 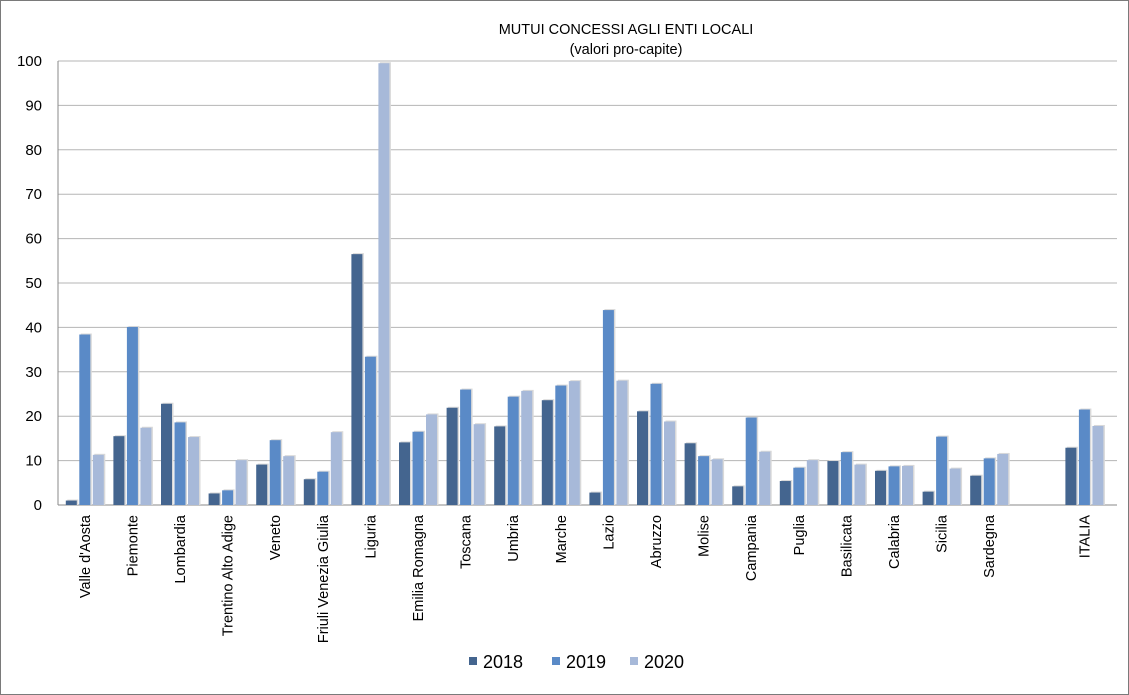 What do you see at coordinates (33, 239) in the screenshot?
I see `y-tick-label: 60` at bounding box center [33, 239].